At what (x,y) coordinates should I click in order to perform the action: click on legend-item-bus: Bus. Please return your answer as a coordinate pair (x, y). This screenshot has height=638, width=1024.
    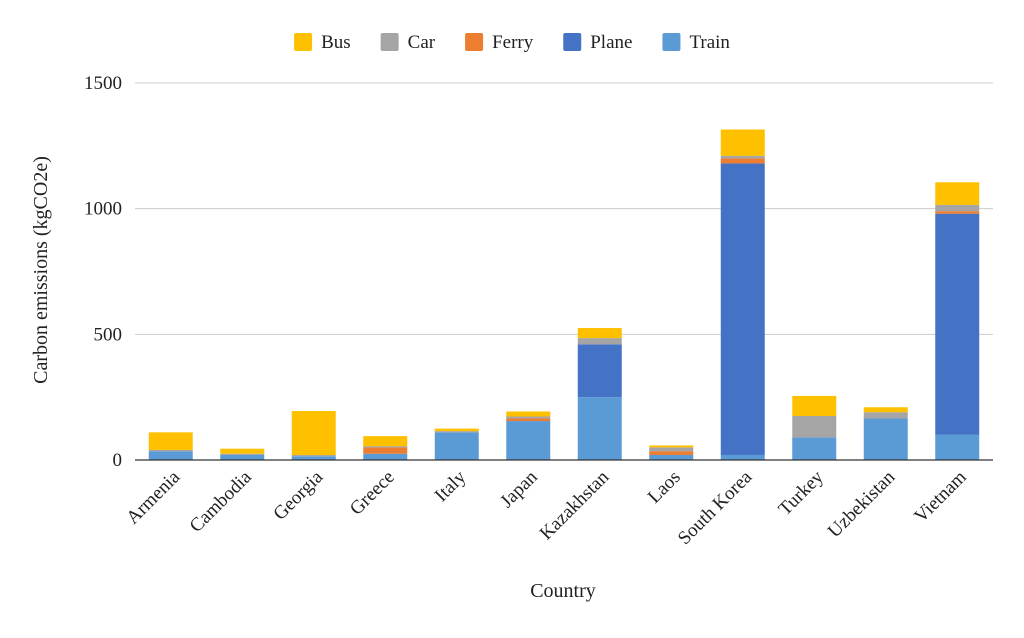
    Looking at the image, I should click on (322, 42).